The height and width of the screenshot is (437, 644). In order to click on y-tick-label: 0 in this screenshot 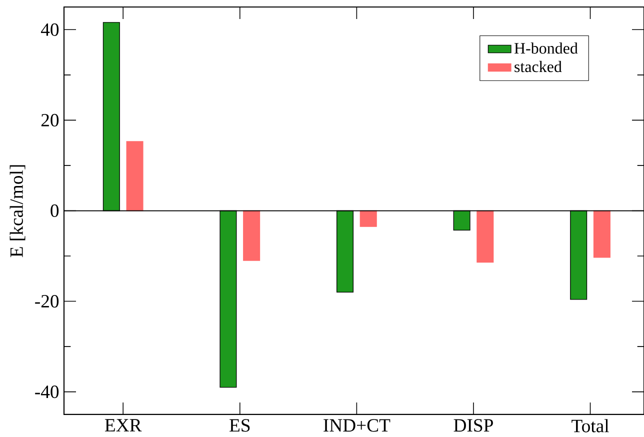, I will do `click(54, 211)`.